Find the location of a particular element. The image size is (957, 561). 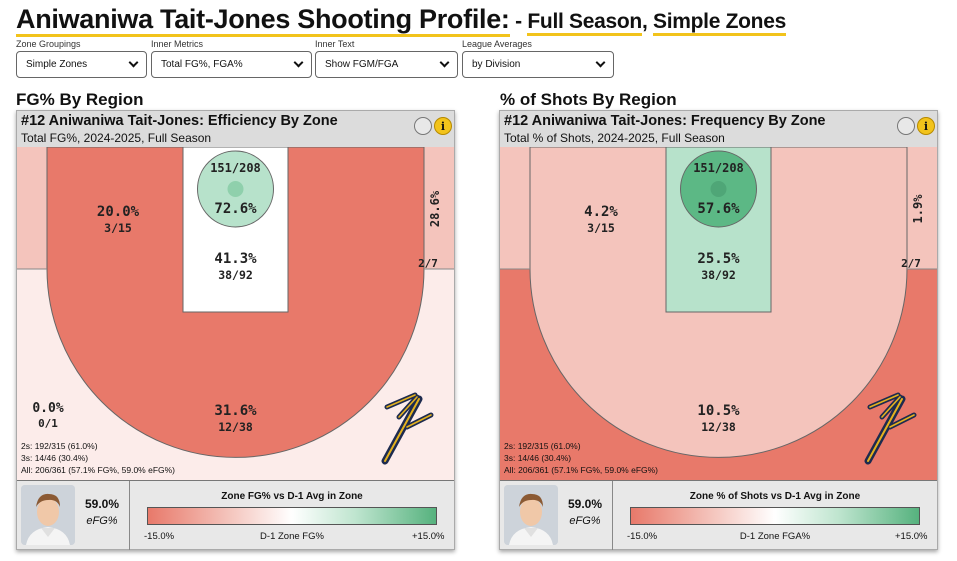

title-season: Full Season is located at coordinates (584, 23).